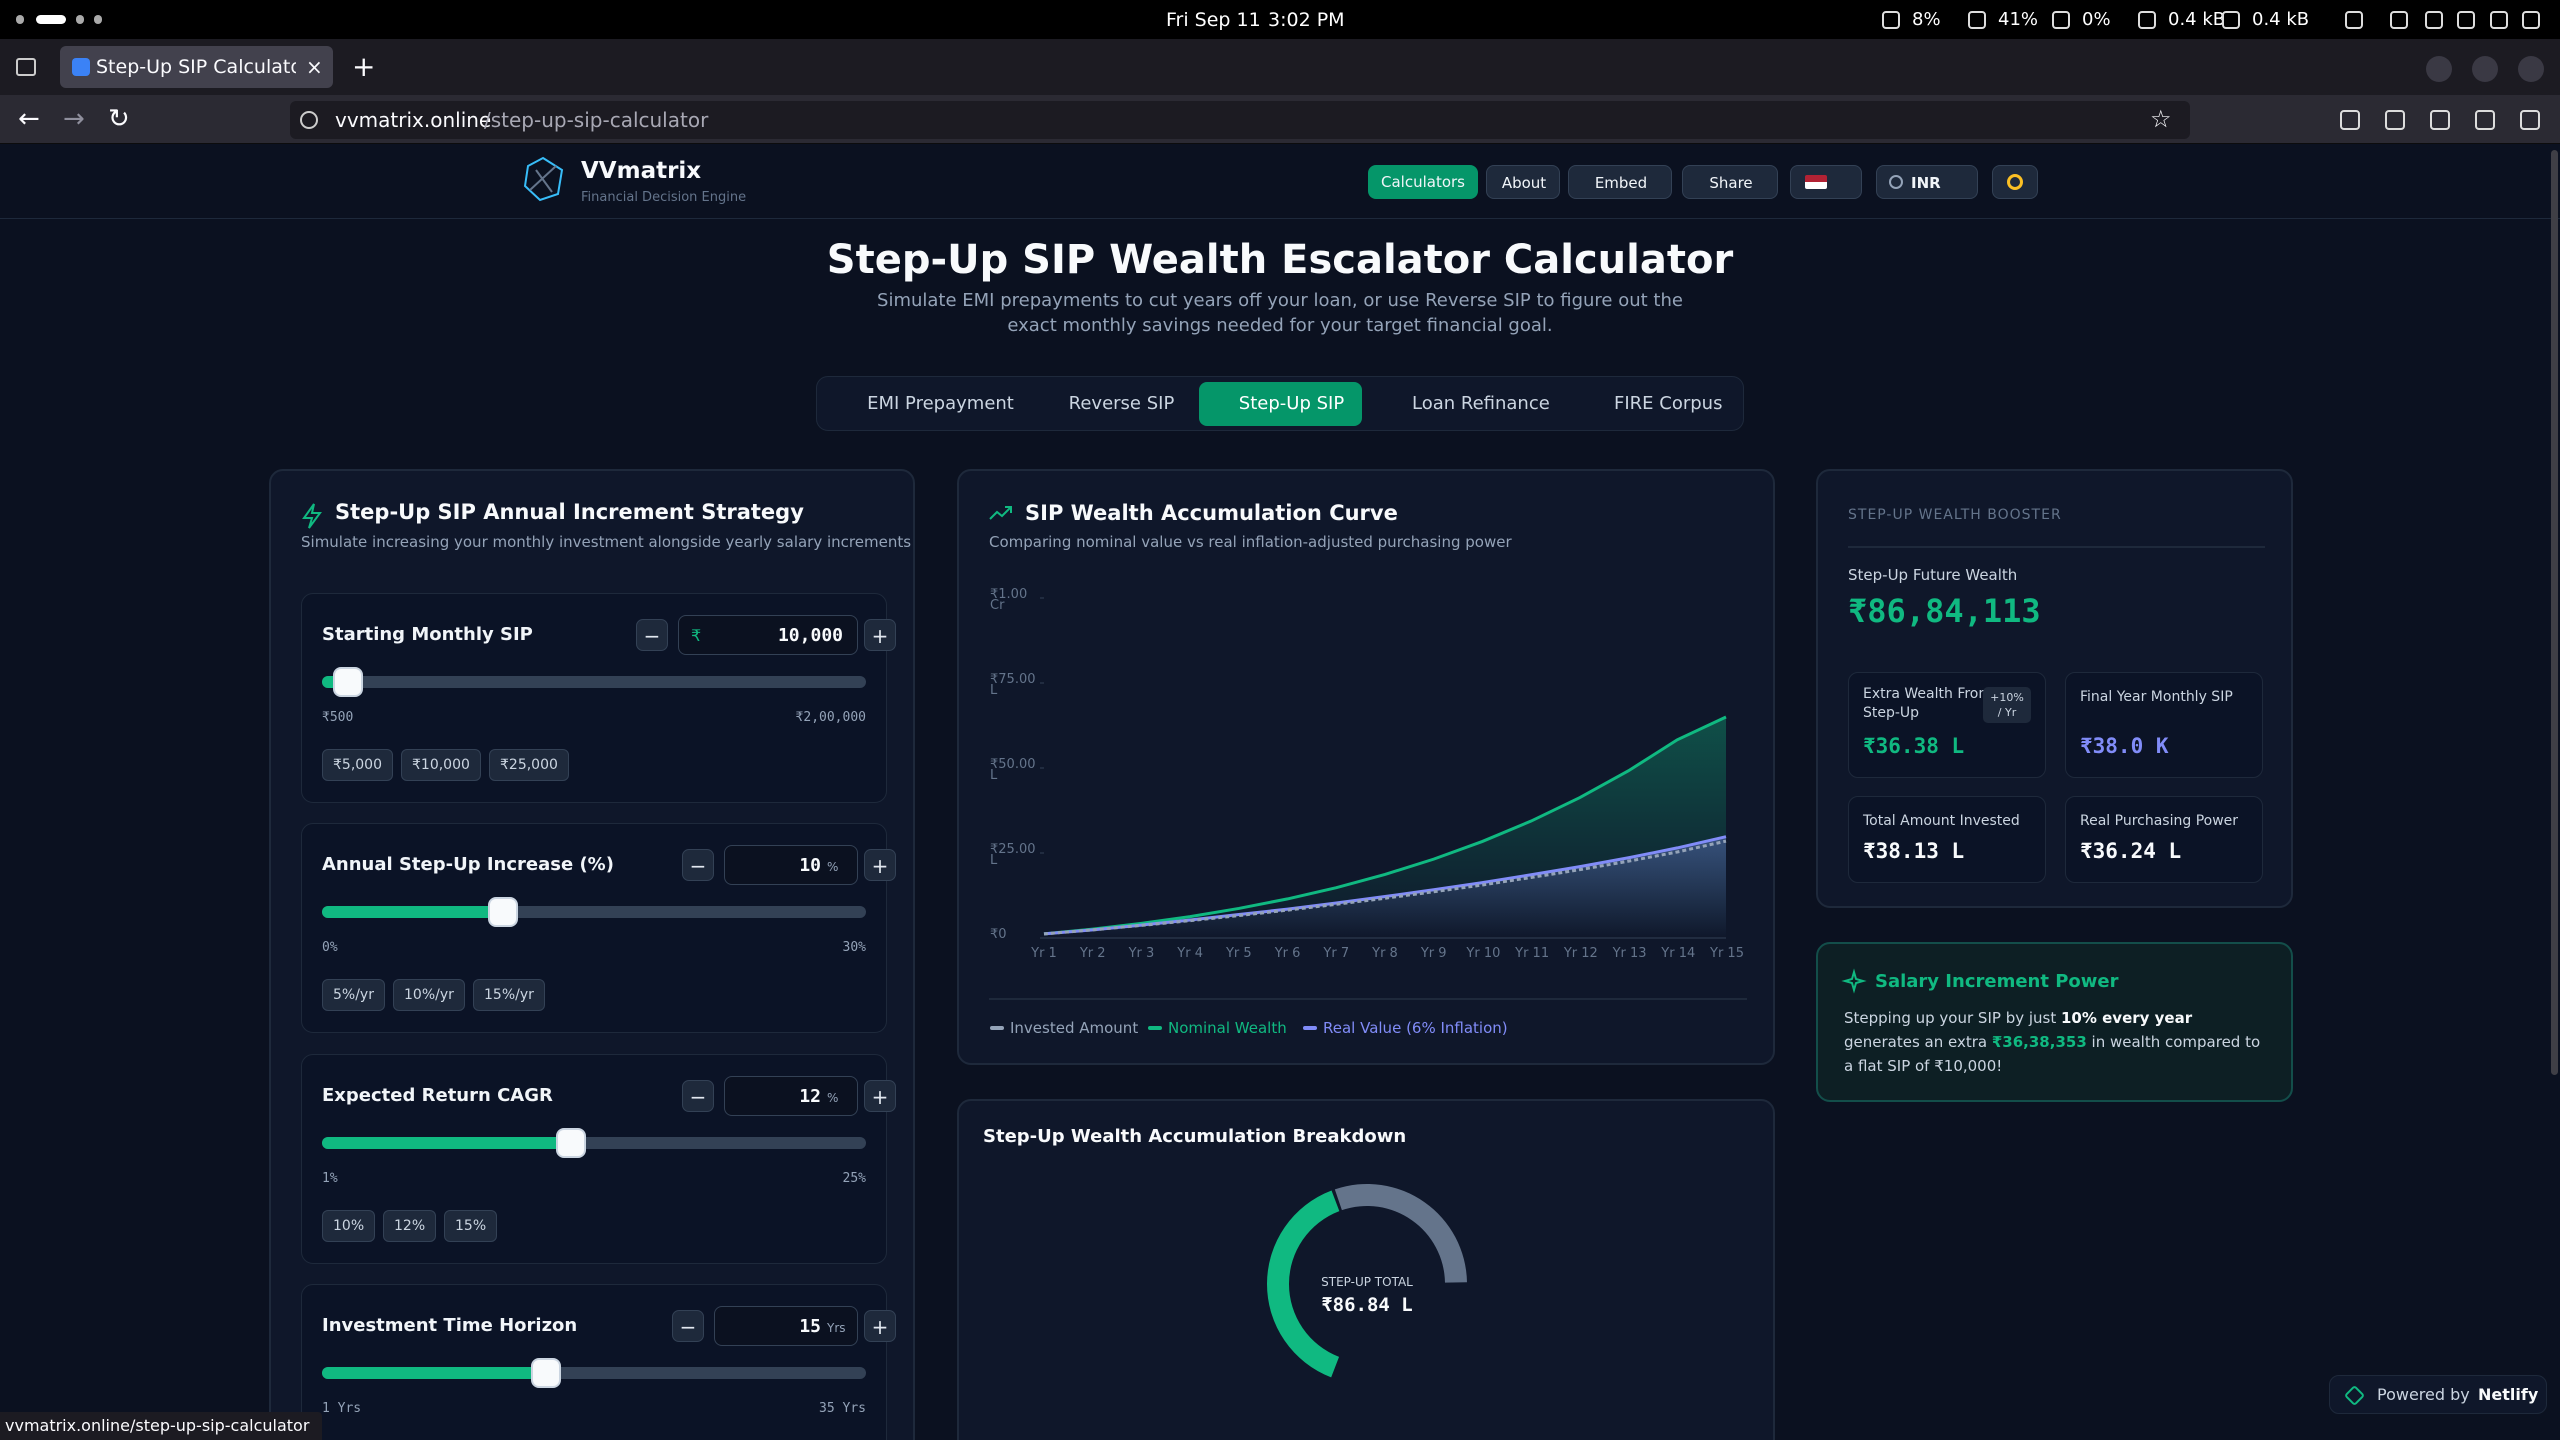  What do you see at coordinates (2508, 1394) in the screenshot?
I see `netlify-brand: Netlify` at bounding box center [2508, 1394].